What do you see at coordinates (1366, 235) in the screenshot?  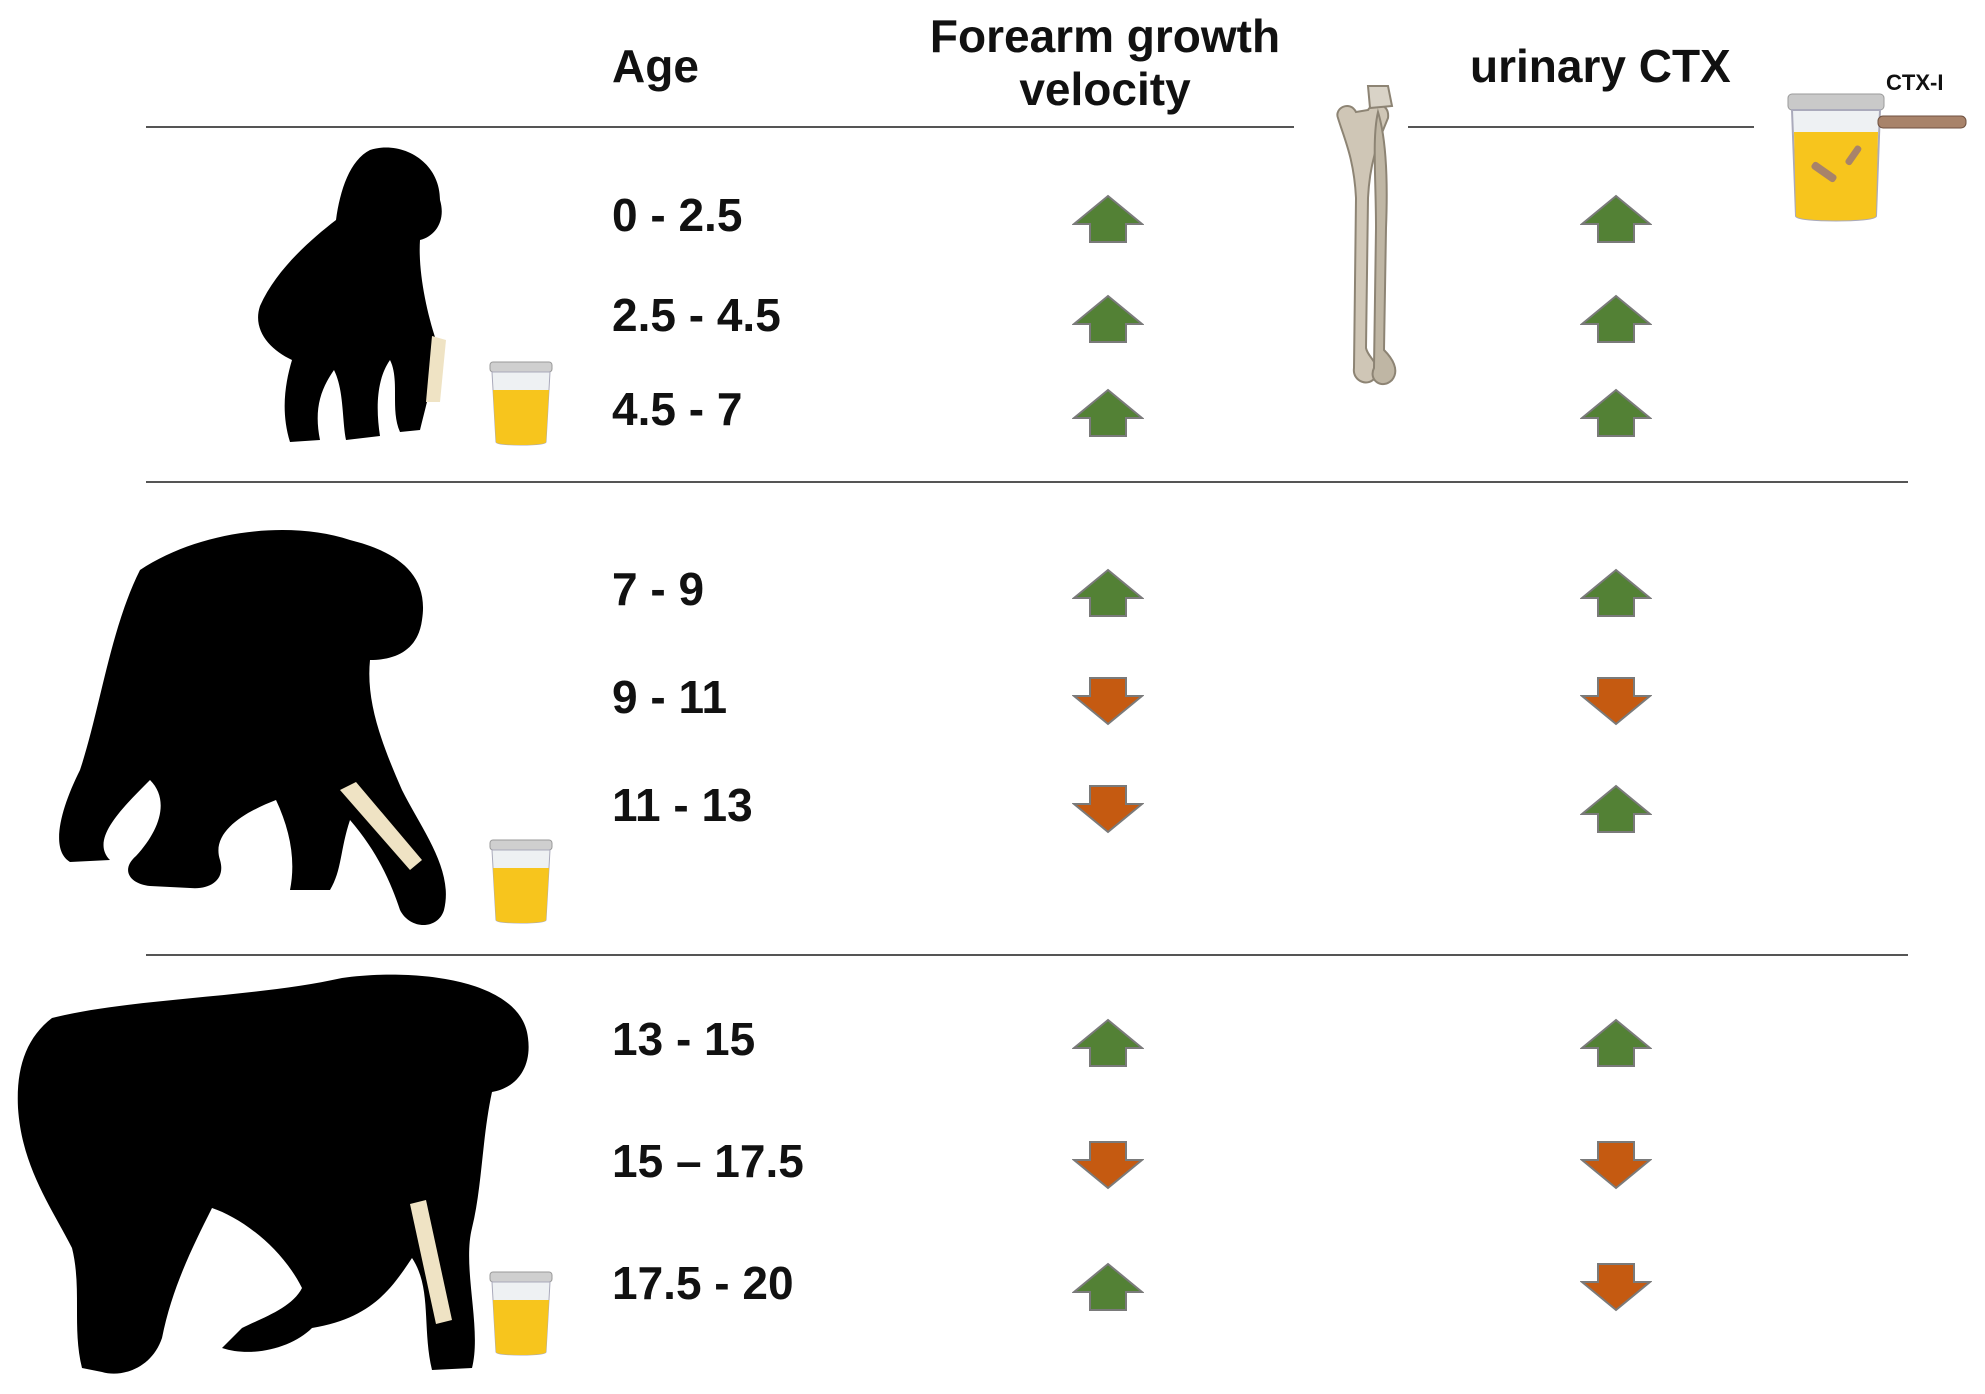 I see `forearm-bones-icon` at bounding box center [1366, 235].